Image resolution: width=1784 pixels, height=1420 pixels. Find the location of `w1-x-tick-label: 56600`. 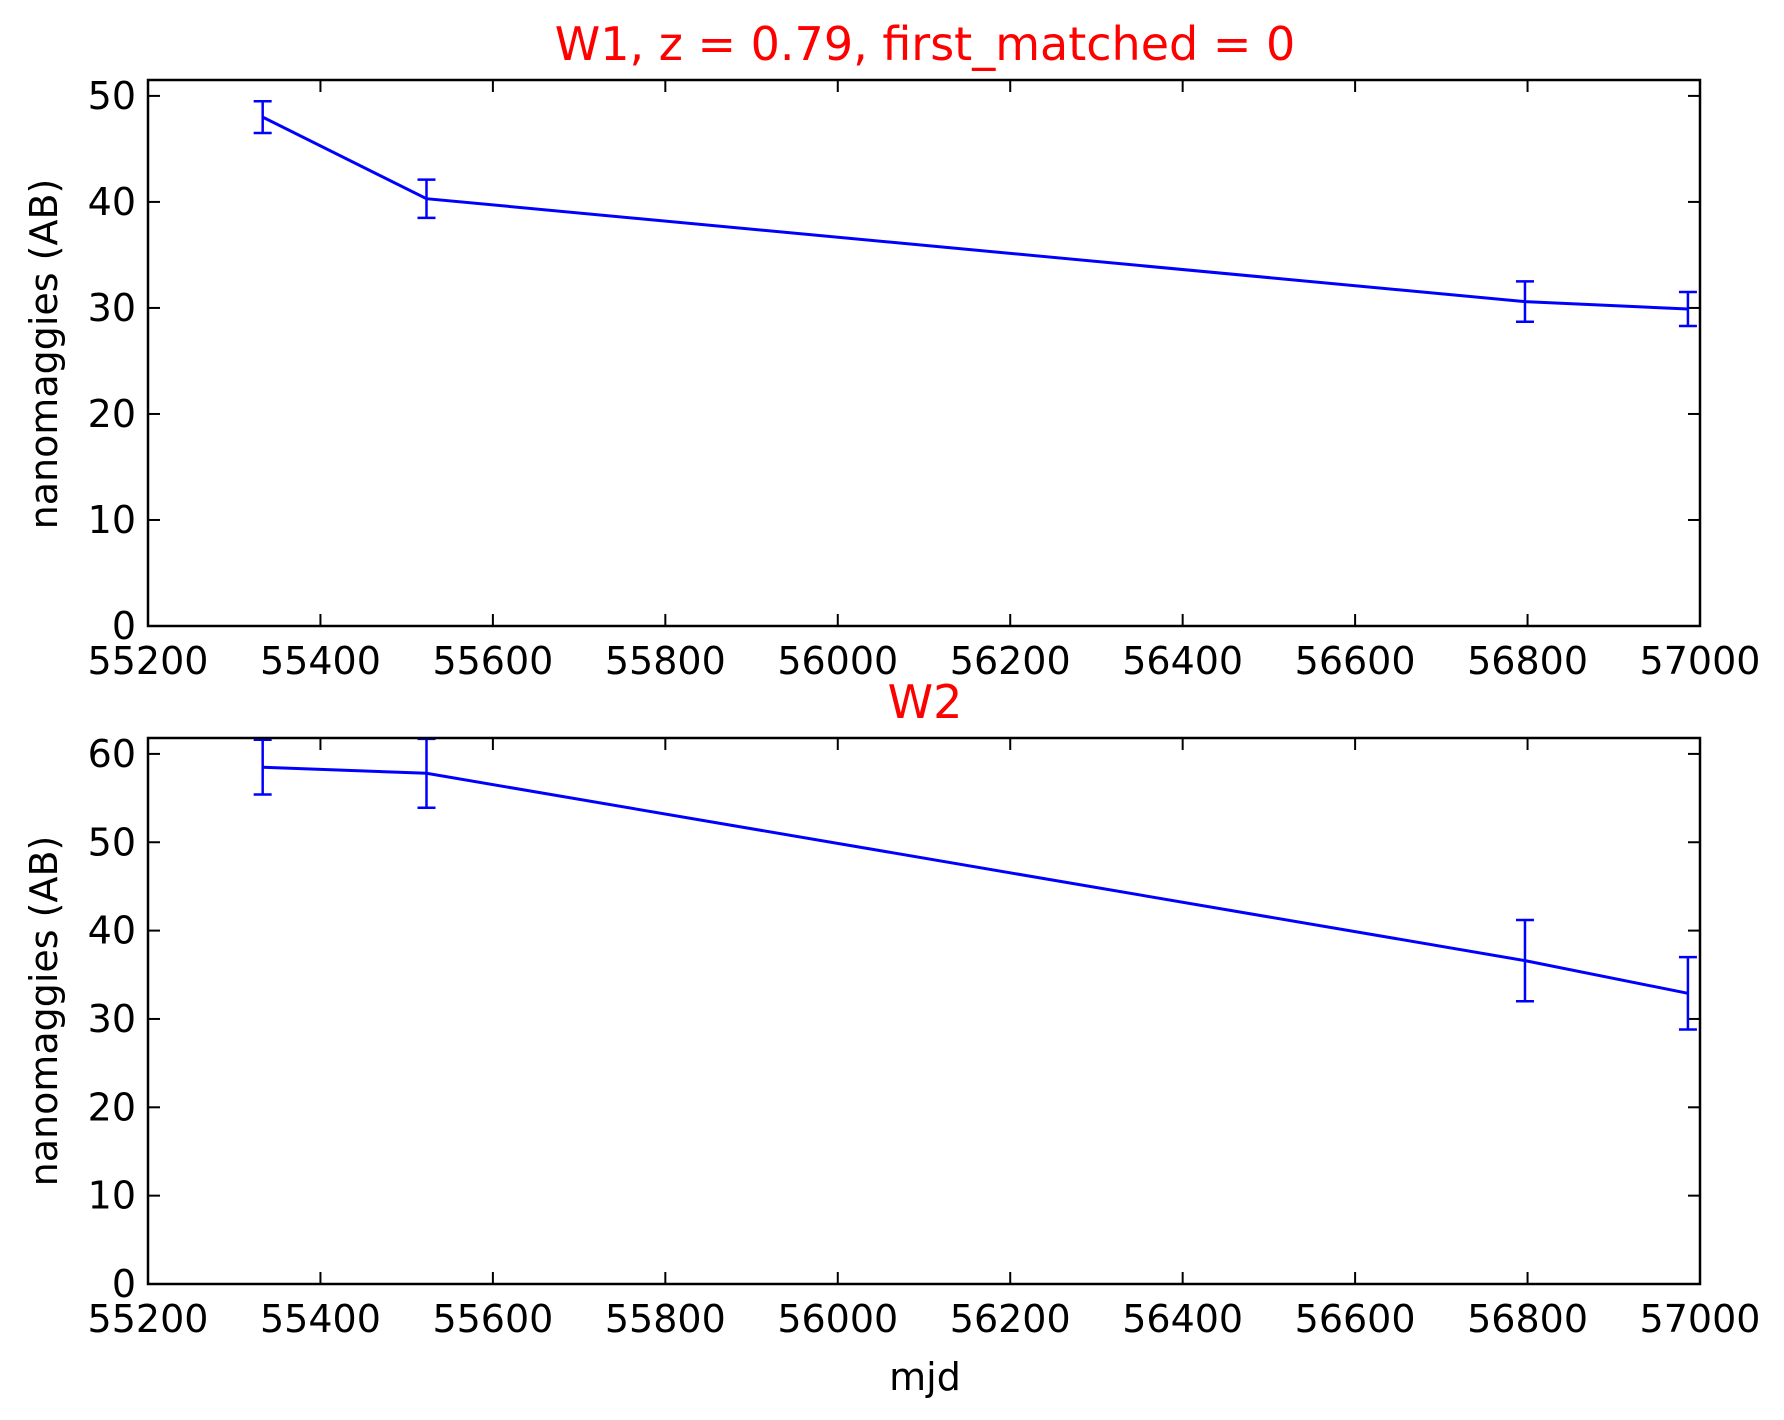

w1-x-tick-label: 56600 is located at coordinates (1355, 661).